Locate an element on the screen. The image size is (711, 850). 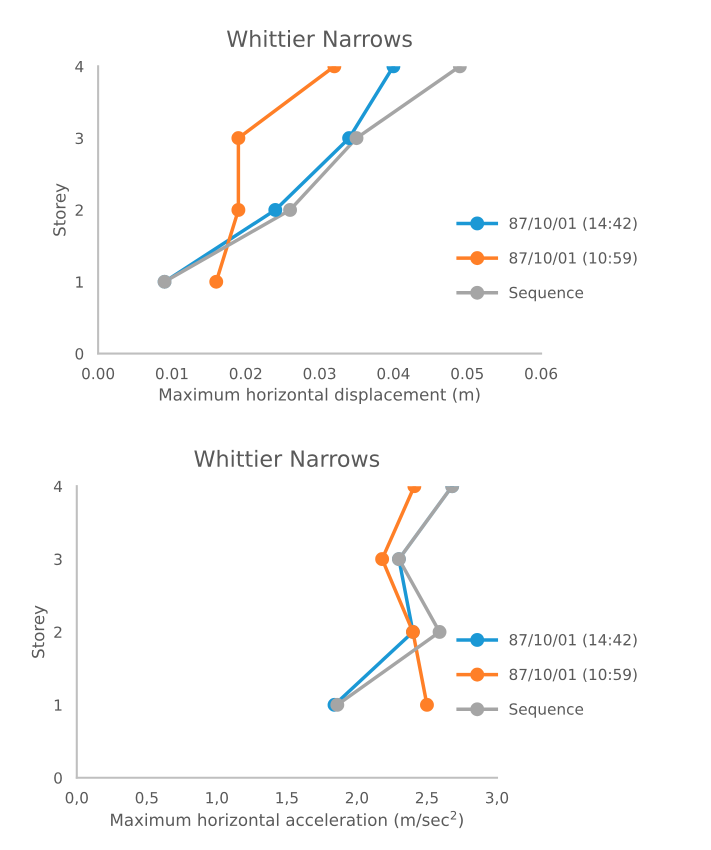
x-tick-label: 0.00 is located at coordinates (98, 374).